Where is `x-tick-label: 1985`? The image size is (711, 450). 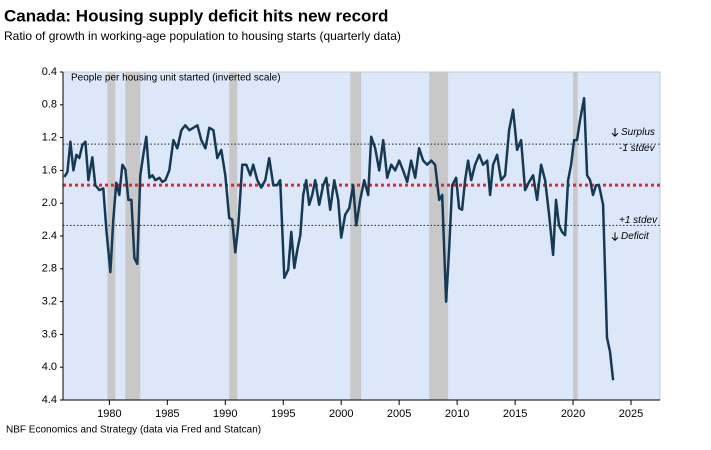
x-tick-label: 1985 is located at coordinates (167, 414).